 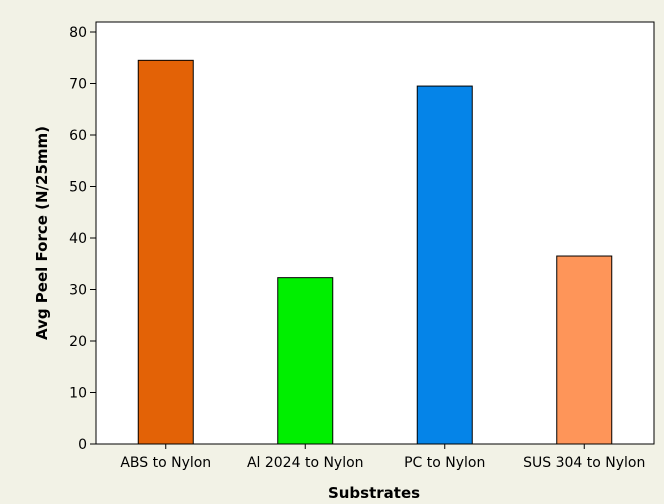 I want to click on y-tick-label: 50, so click(x=78, y=188).